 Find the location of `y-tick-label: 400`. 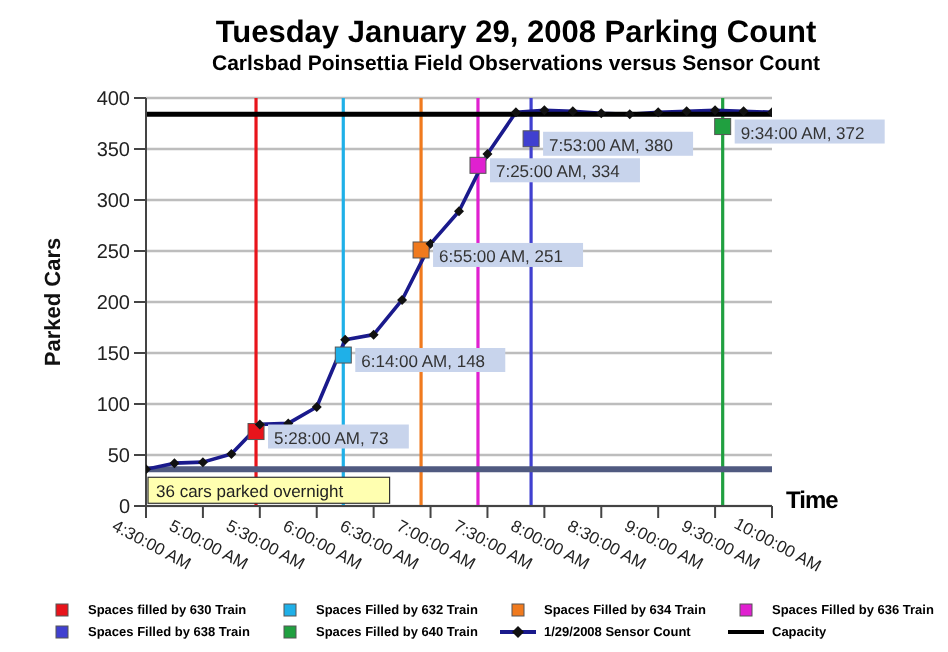

y-tick-label: 400 is located at coordinates (113, 100).